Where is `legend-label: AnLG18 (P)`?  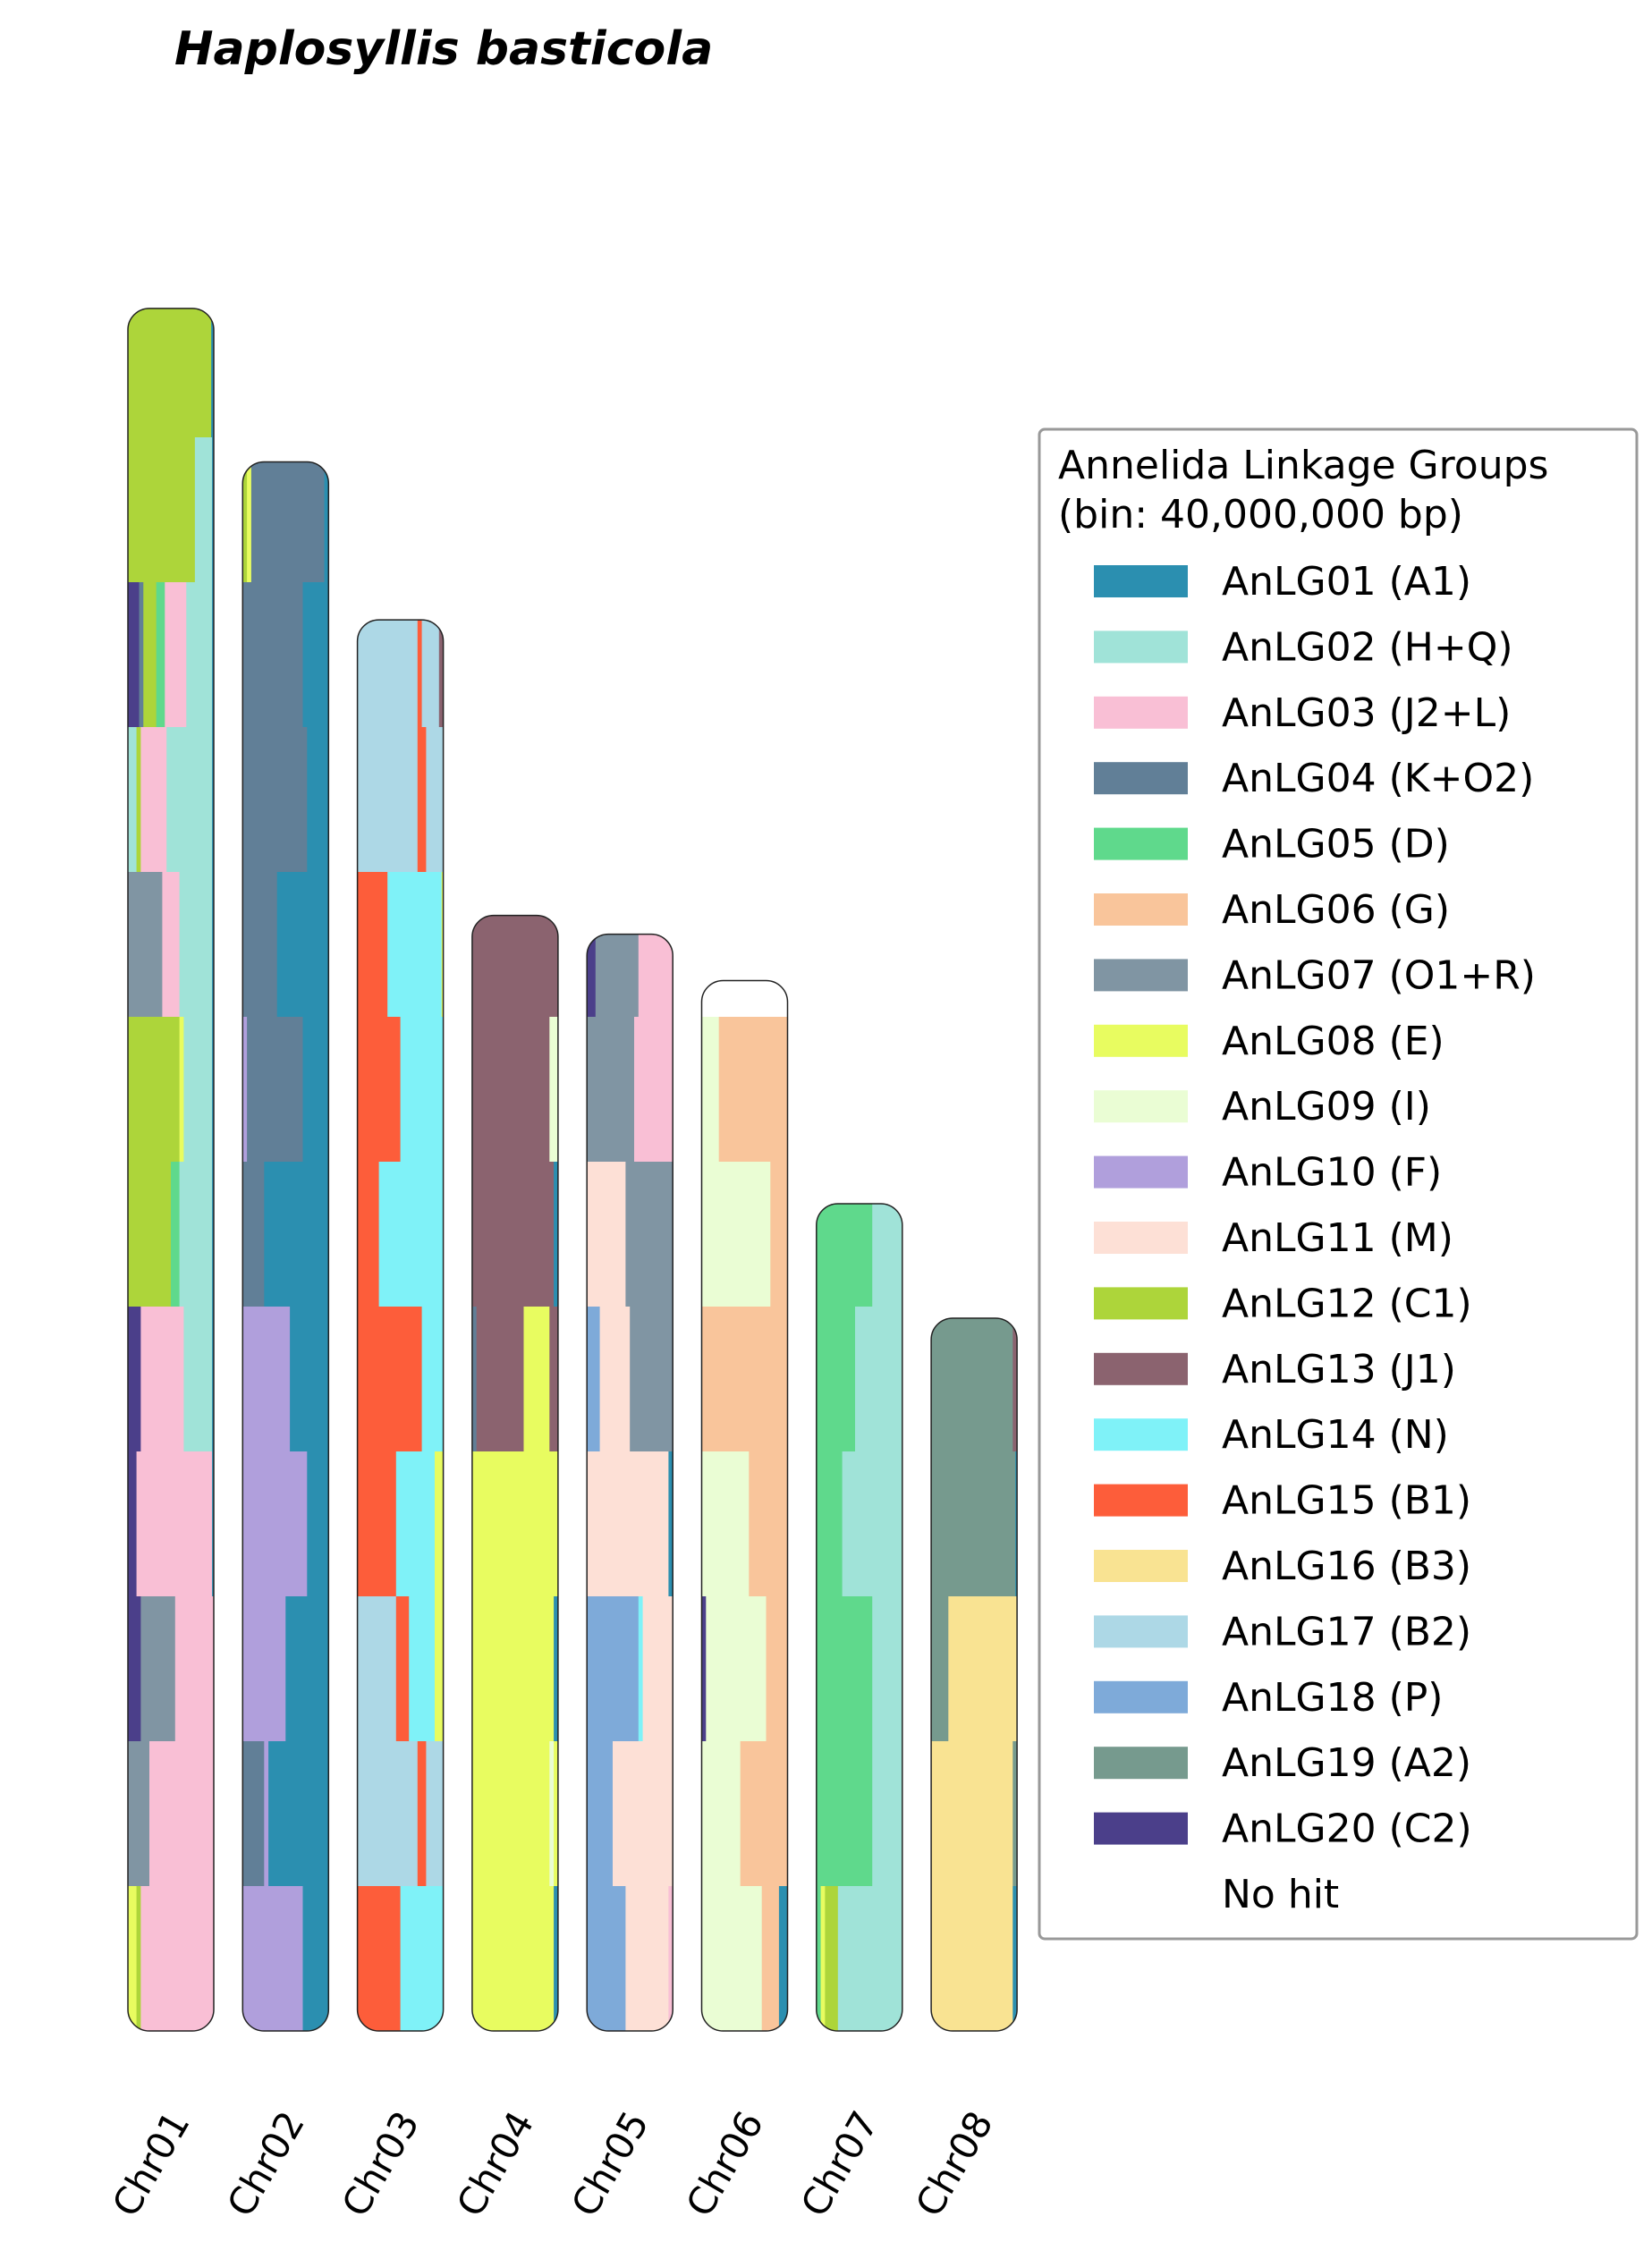 legend-label: AnLG18 (P) is located at coordinates (1333, 1698).